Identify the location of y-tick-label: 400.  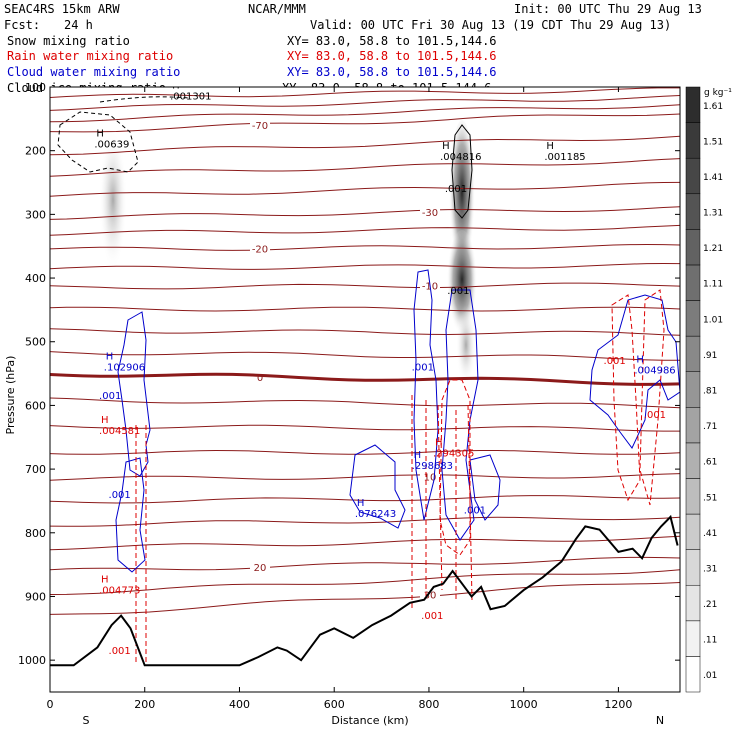
(35, 278).